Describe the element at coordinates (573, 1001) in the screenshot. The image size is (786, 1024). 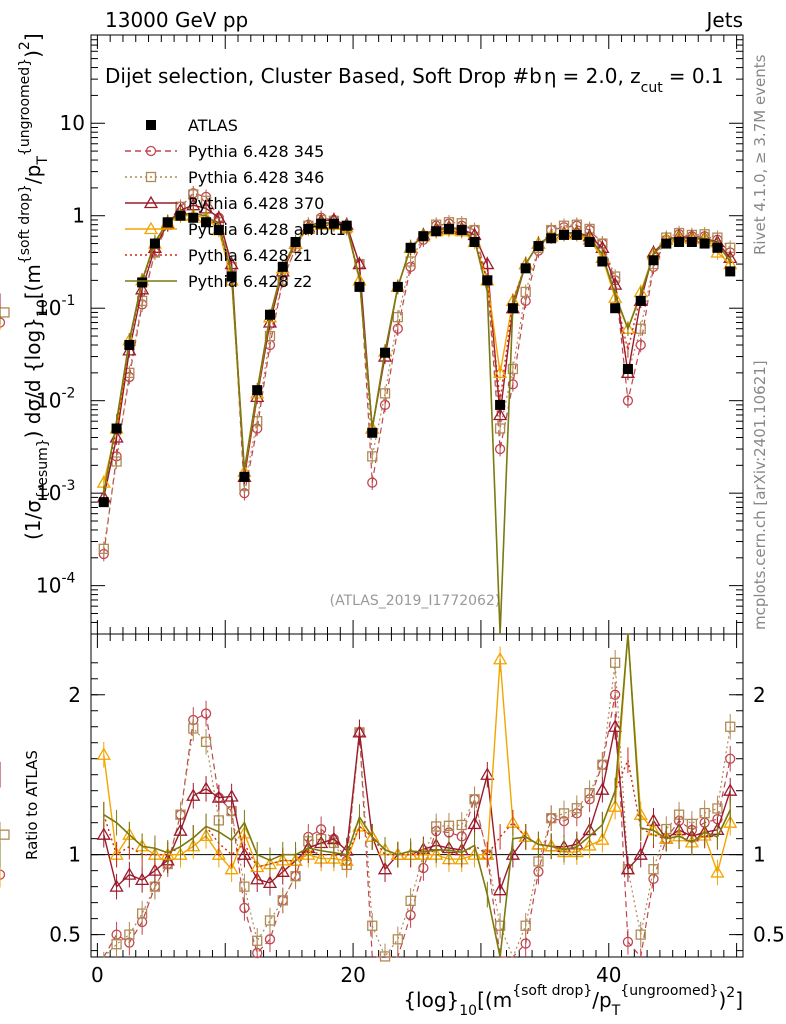
I see `xlabel: {log}10[(m{soft drop}/pT{ungroomed})2]` at that location.